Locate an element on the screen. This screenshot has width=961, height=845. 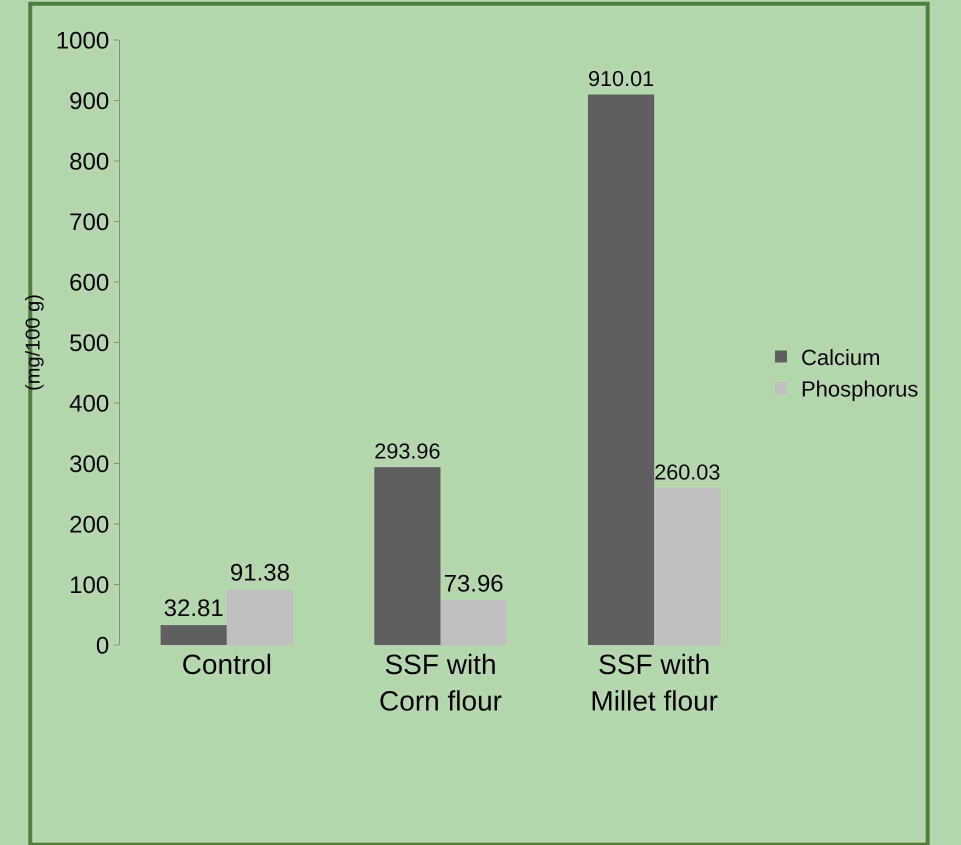
y-tick-label: 100 is located at coordinates (89, 585).